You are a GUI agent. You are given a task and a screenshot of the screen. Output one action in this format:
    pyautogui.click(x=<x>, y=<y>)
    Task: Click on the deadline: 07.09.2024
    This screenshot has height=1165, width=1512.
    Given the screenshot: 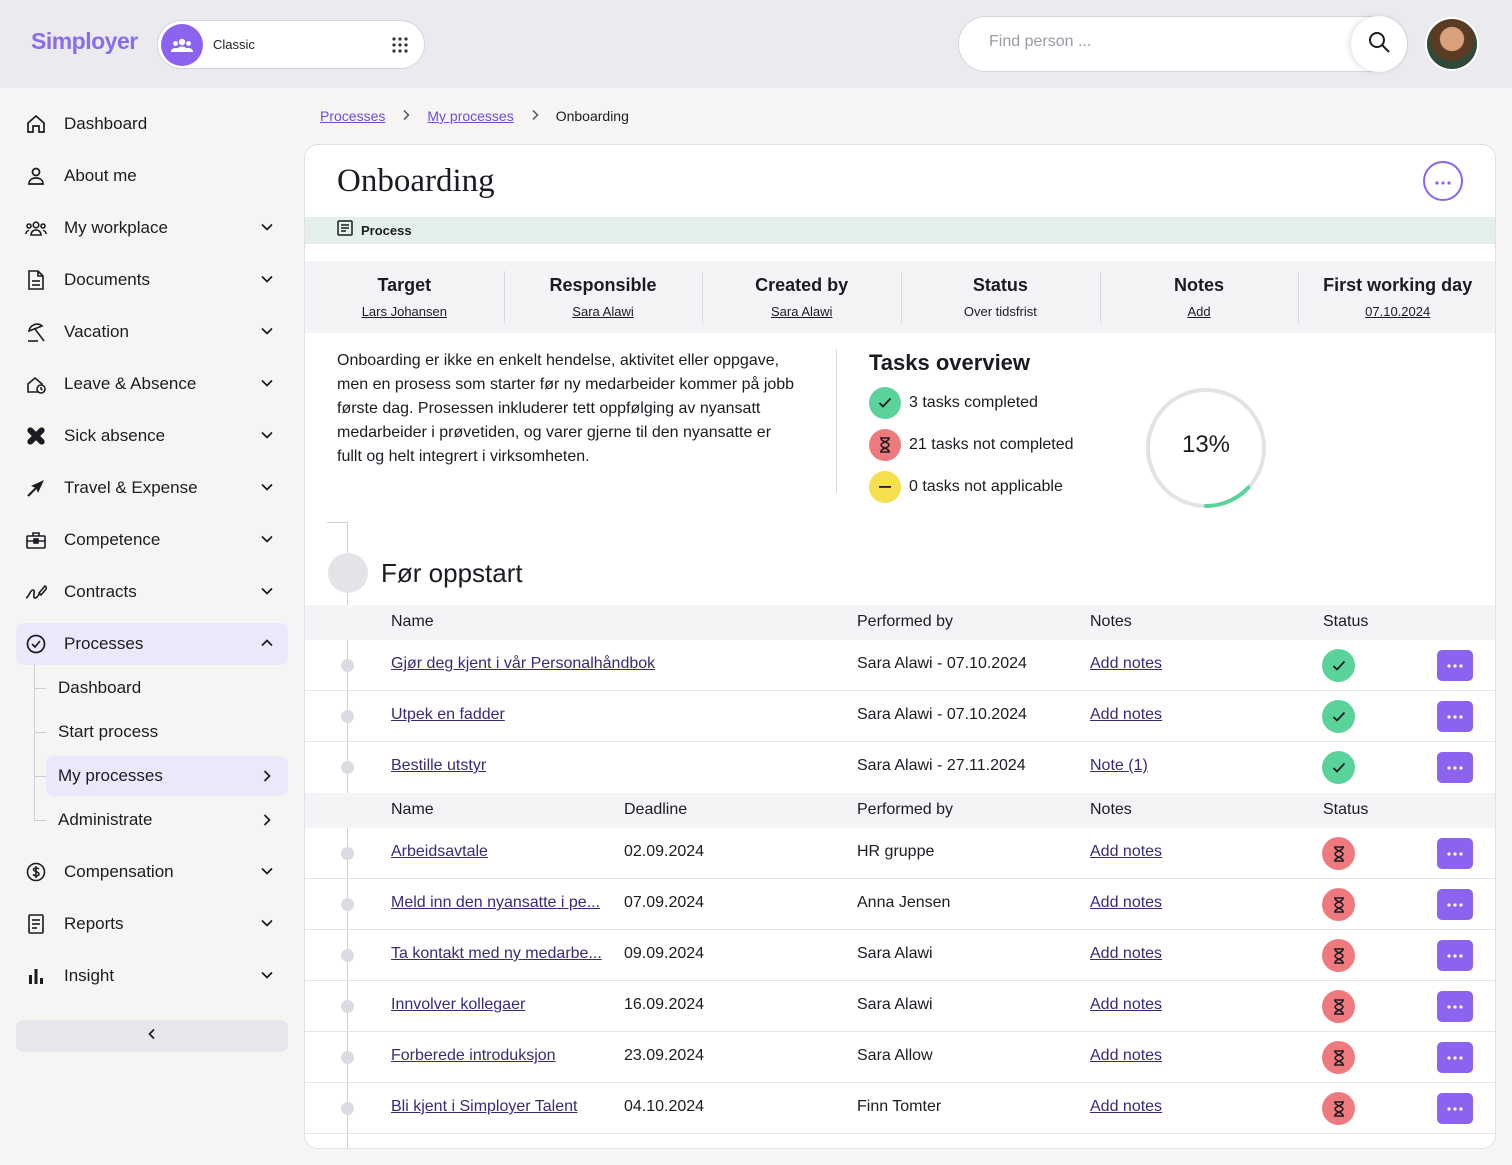 What is the action you would take?
    pyautogui.click(x=664, y=902)
    